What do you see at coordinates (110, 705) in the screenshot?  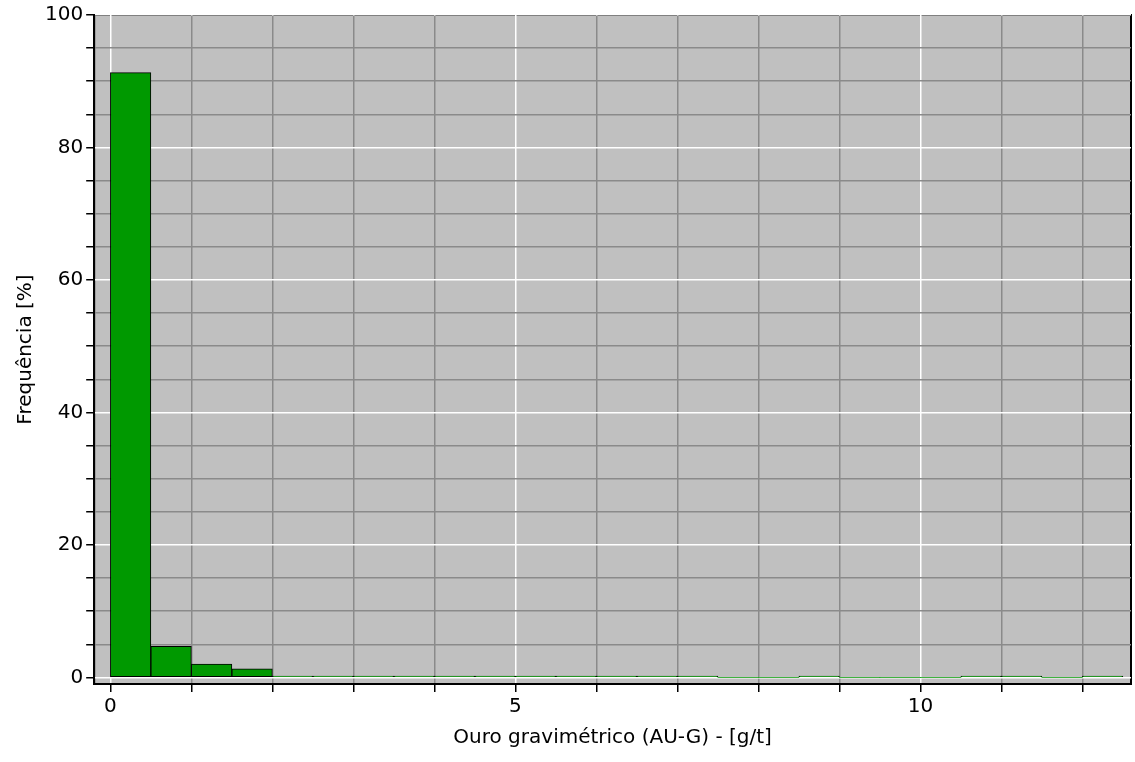 I see `x-tick-label: 0` at bounding box center [110, 705].